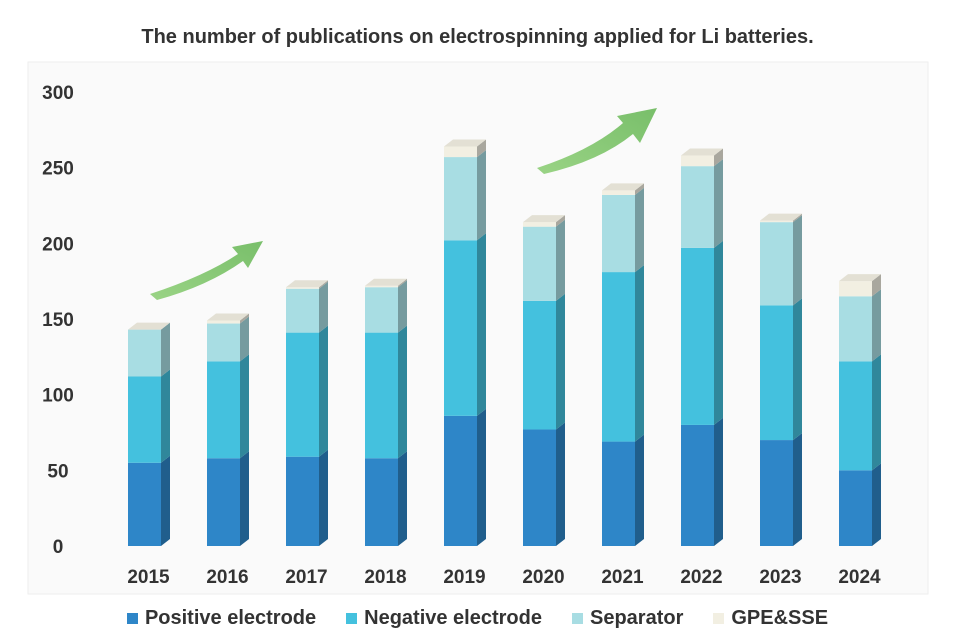  Describe the element at coordinates (481, 324) in the screenshot. I see `bar-2019-negative-electrode-side` at that location.